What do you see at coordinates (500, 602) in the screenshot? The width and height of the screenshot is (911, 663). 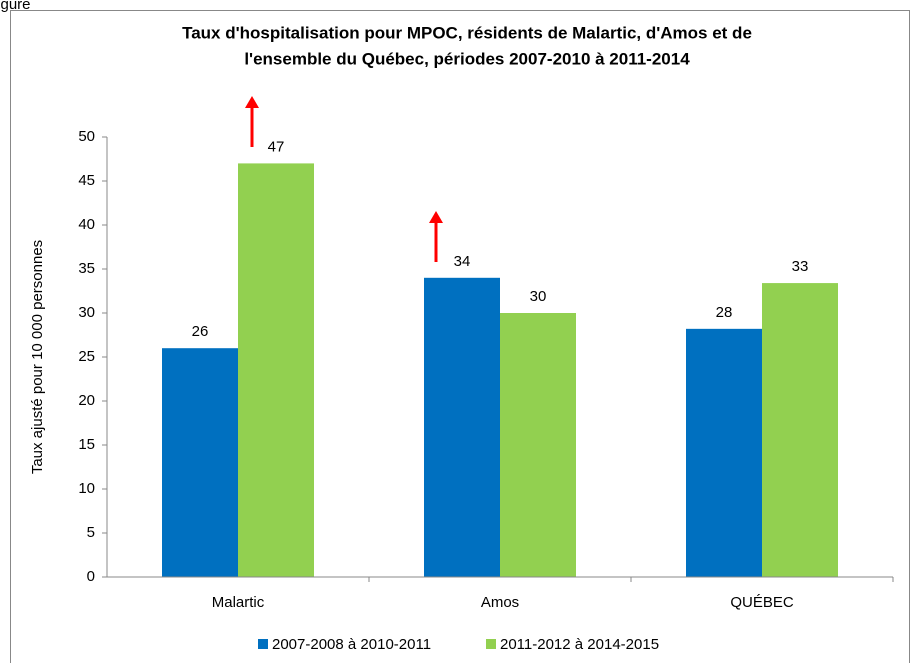 I see `x-tick-label: Amos` at bounding box center [500, 602].